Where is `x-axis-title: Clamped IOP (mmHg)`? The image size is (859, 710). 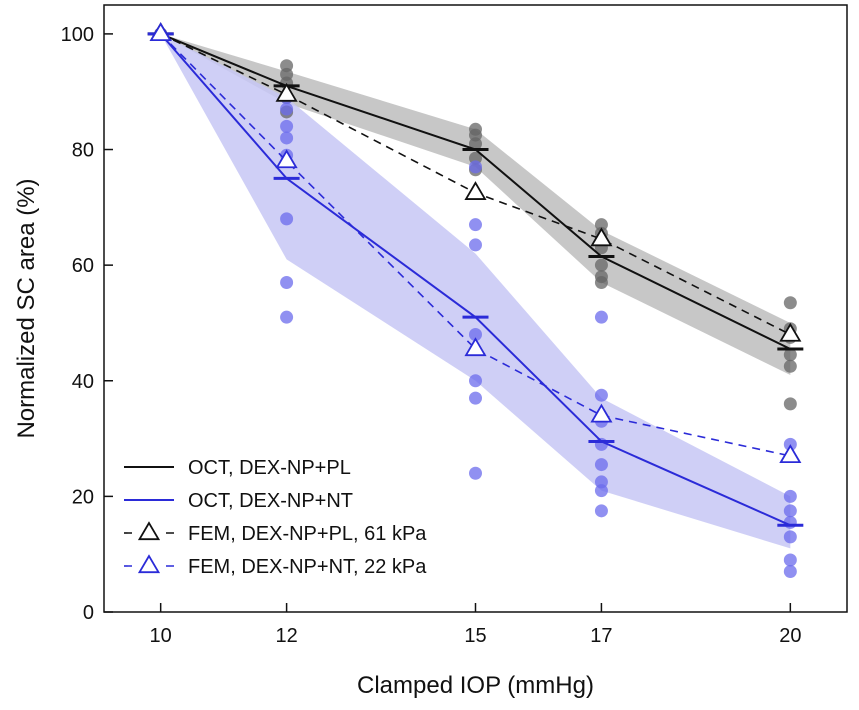
x-axis-title: Clamped IOP (mmHg) is located at coordinates (475, 685).